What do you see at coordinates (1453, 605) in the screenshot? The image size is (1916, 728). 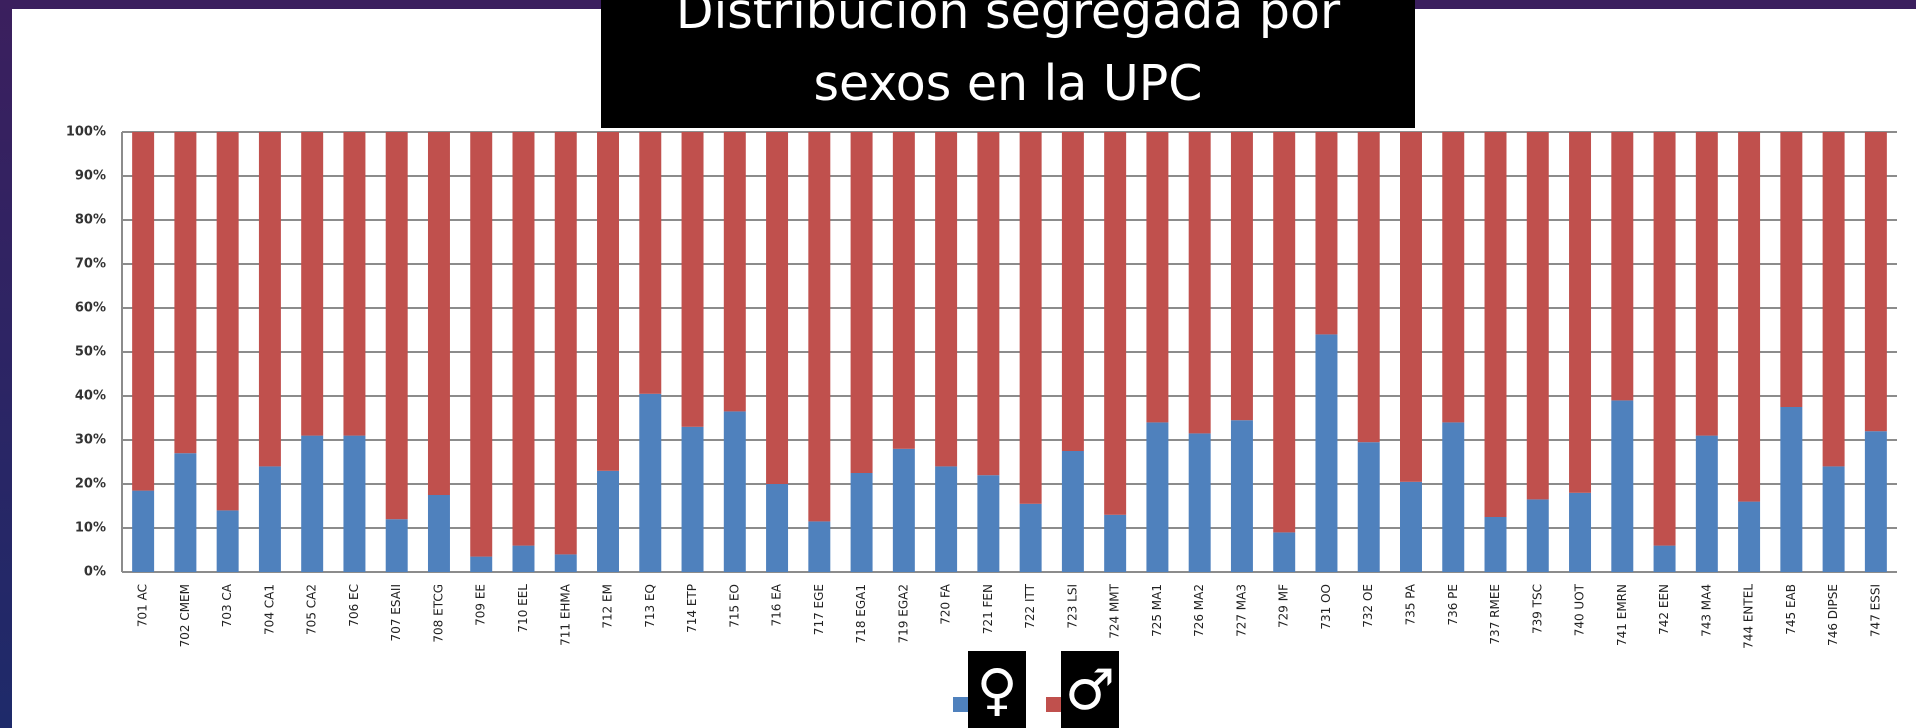 I see `x-tick-label: 736 PE` at bounding box center [1453, 605].